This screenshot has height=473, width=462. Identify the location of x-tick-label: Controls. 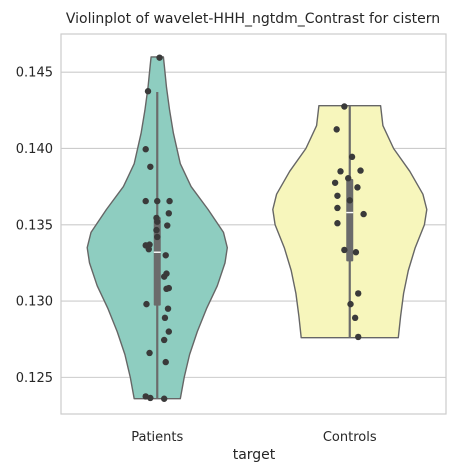
(350, 437).